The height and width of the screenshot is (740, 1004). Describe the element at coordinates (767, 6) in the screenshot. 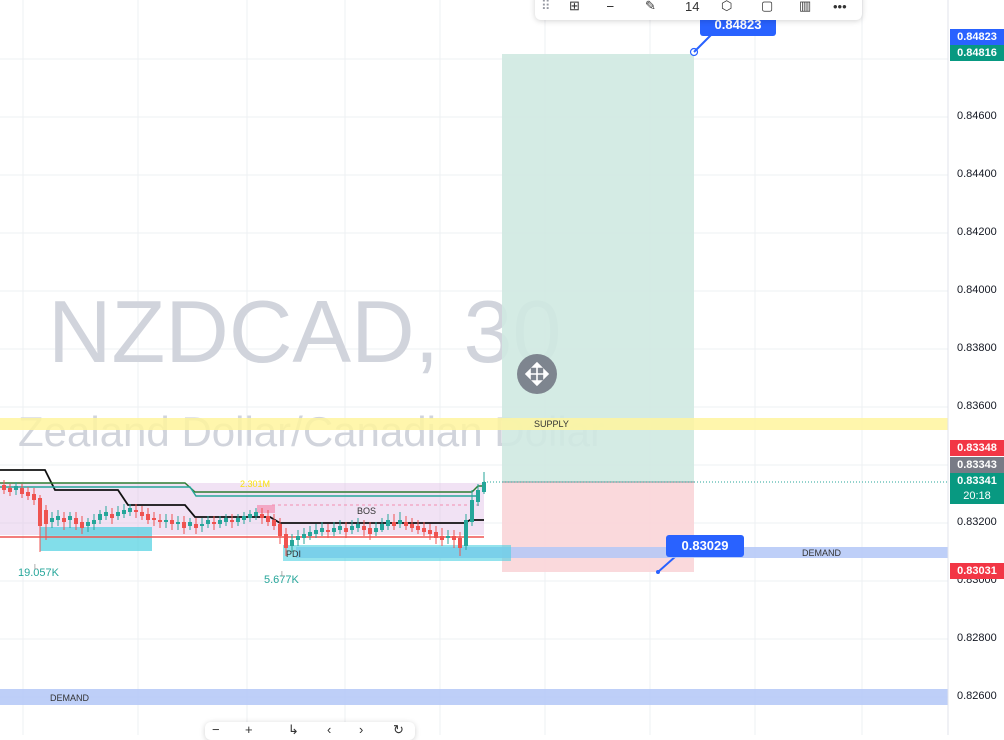

I see `lock-icon: ▢` at that location.